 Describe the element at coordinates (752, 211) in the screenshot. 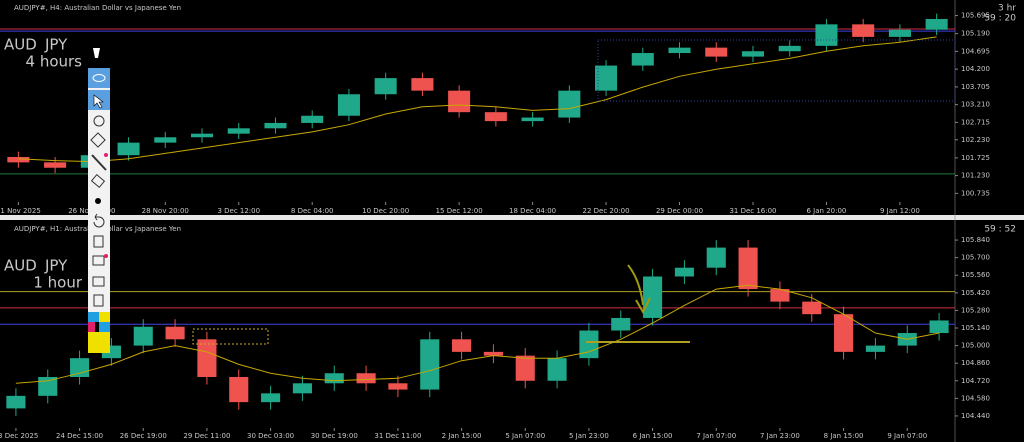

I see `x-tick-label: 31 Dec 16:00` at that location.